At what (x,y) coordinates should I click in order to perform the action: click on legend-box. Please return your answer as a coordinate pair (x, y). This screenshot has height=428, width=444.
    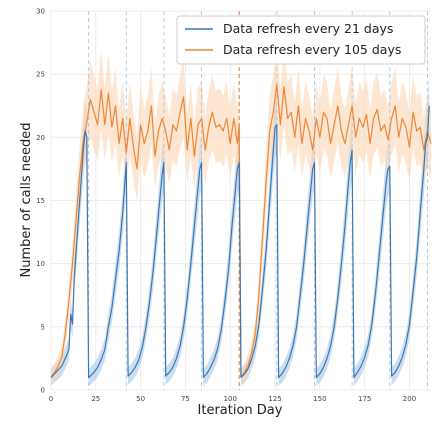
    Looking at the image, I should click on (301, 40).